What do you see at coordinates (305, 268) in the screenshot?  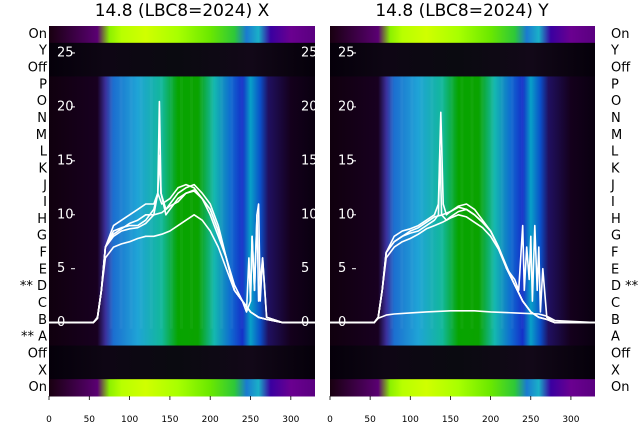 I see `overlay-y-tick-label-right: 5` at bounding box center [305, 268].